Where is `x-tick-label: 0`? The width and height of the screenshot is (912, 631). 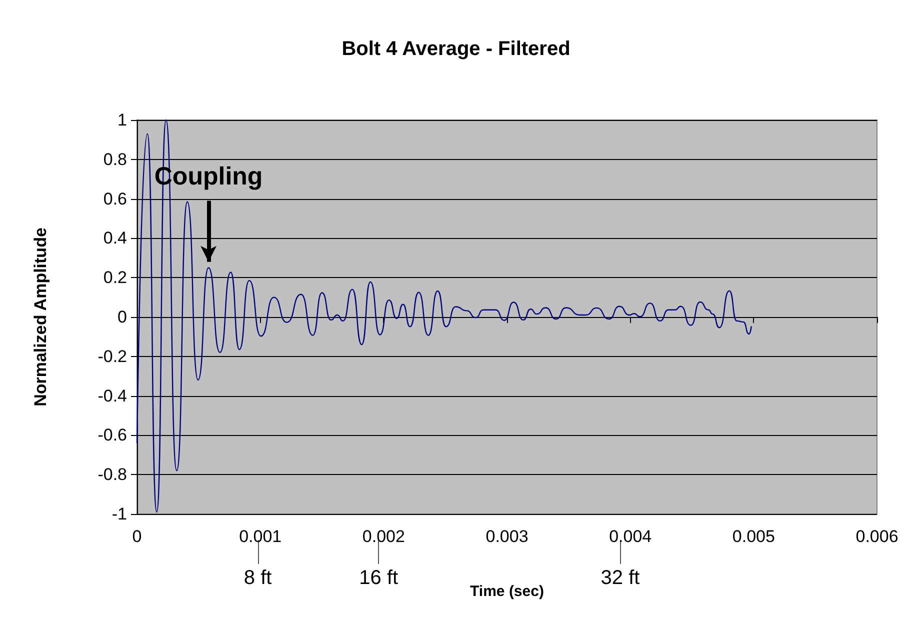 x-tick-label: 0 is located at coordinates (137, 536).